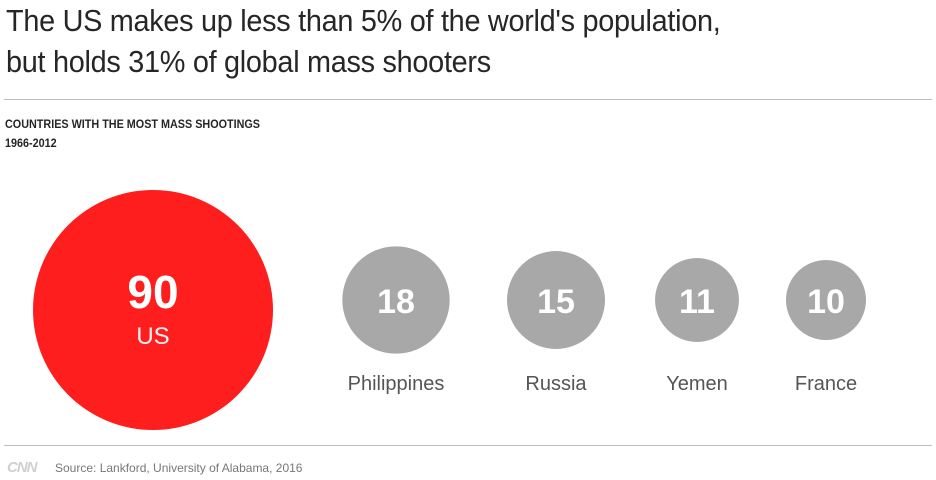 The width and height of the screenshot is (936, 480). I want to click on value-label-philippines: 18, so click(396, 302).